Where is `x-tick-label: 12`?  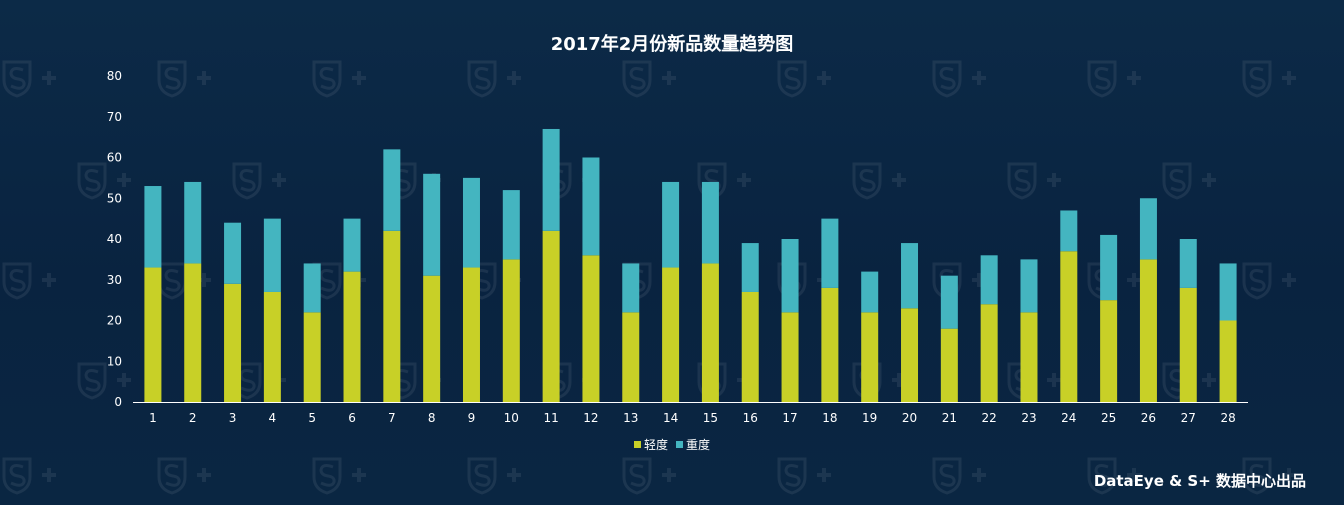
x-tick-label: 12 is located at coordinates (590, 418).